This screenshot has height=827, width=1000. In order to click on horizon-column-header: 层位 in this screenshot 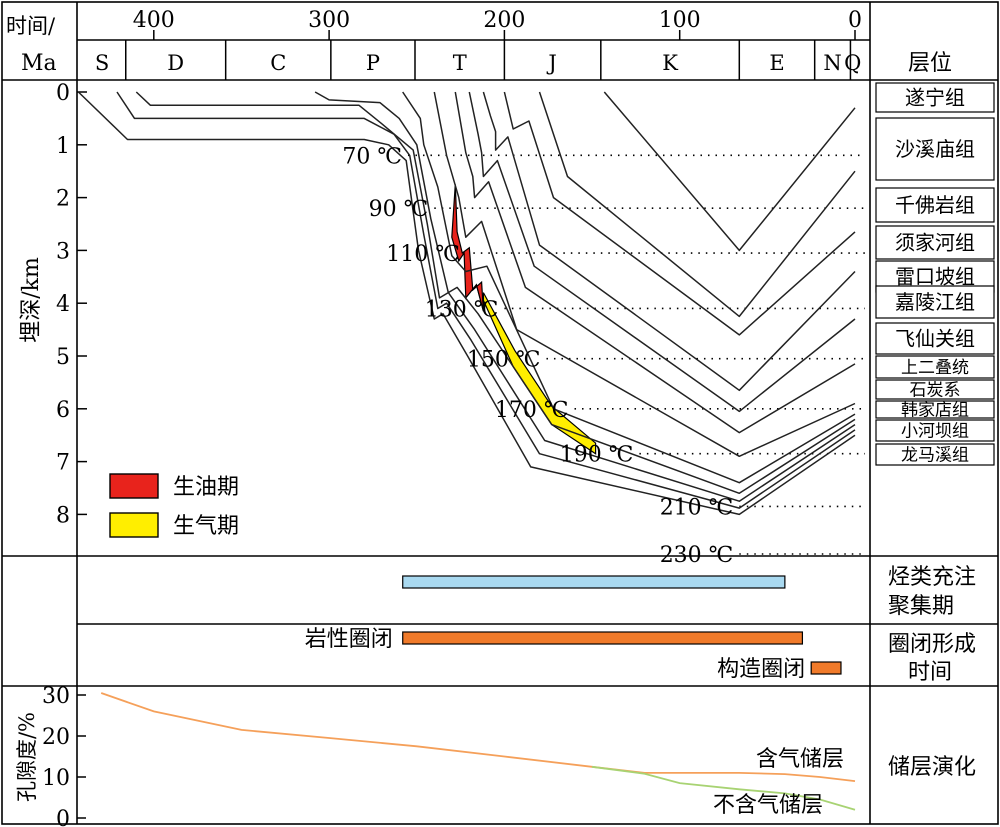, I will do `click(930, 63)`.